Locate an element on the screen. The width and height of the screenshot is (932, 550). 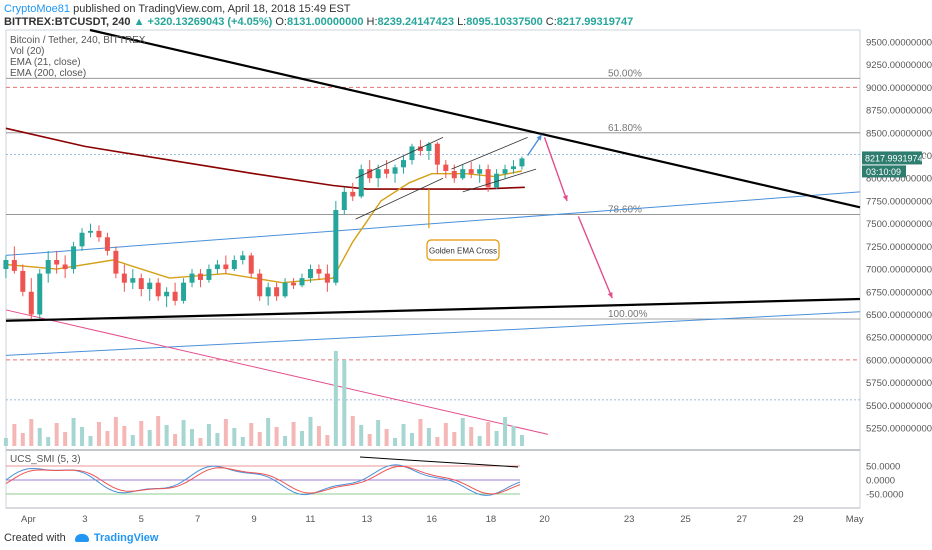
flag-lower-line is located at coordinates (499, 180).